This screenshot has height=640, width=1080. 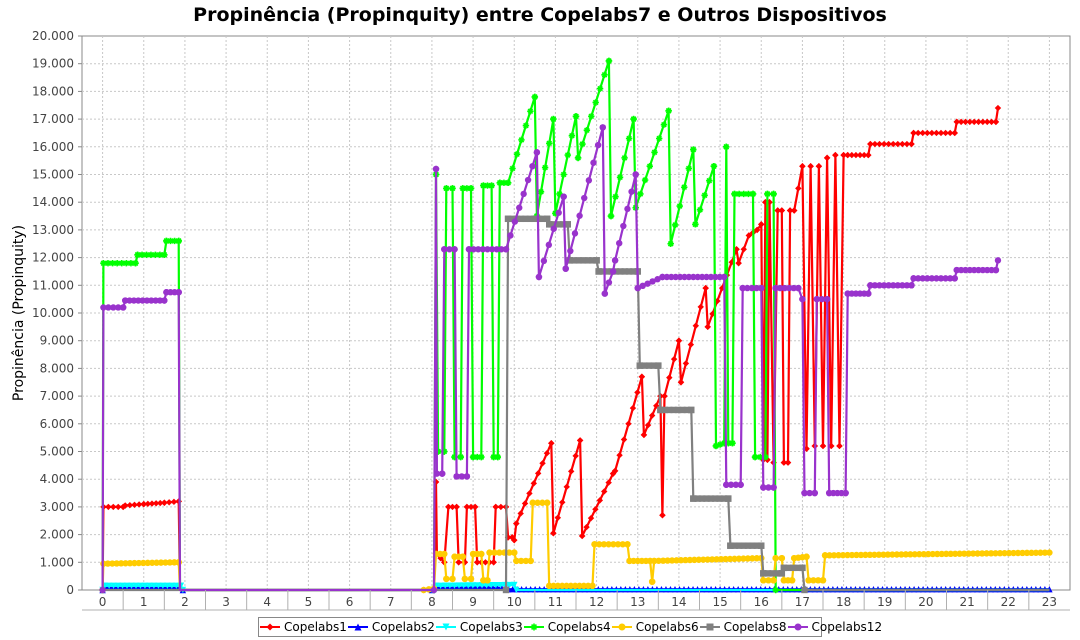 I want to click on legend-label: Copelabs6, so click(x=667, y=627).